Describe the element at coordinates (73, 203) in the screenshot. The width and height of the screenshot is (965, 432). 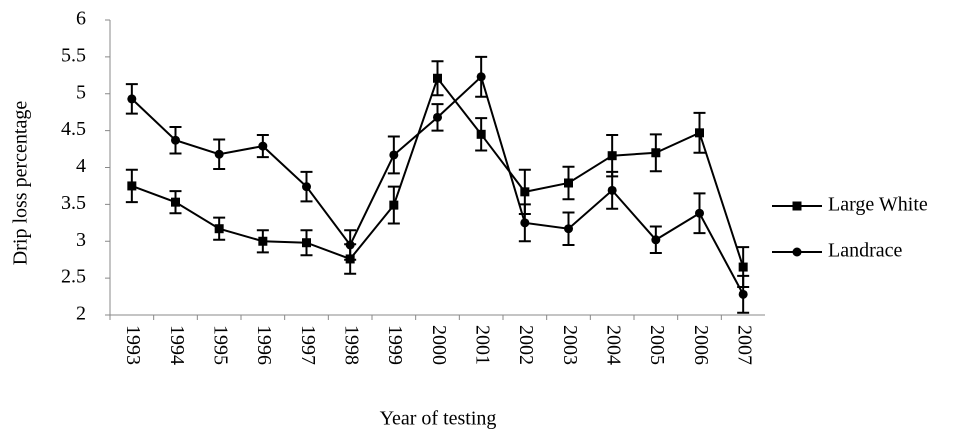
I see `y-tick-label: 3.5` at that location.